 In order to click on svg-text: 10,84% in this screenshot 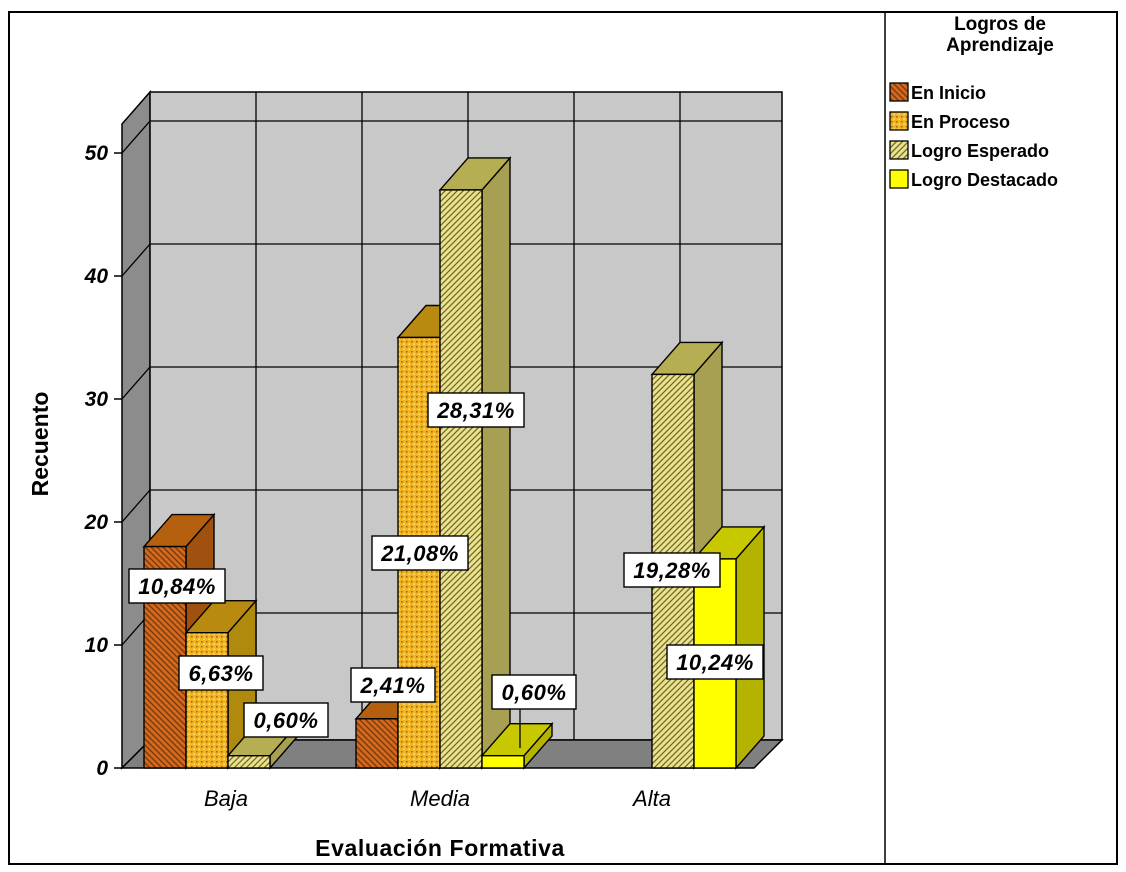, I will do `click(177, 586)`.